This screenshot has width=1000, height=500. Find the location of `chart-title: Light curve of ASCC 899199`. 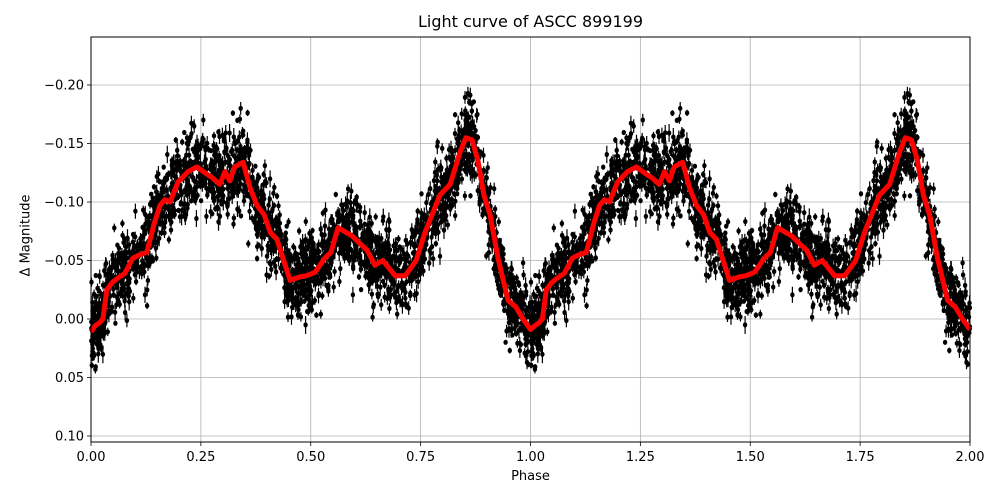

chart-title: Light curve of ASCC 899199 is located at coordinates (530, 21).